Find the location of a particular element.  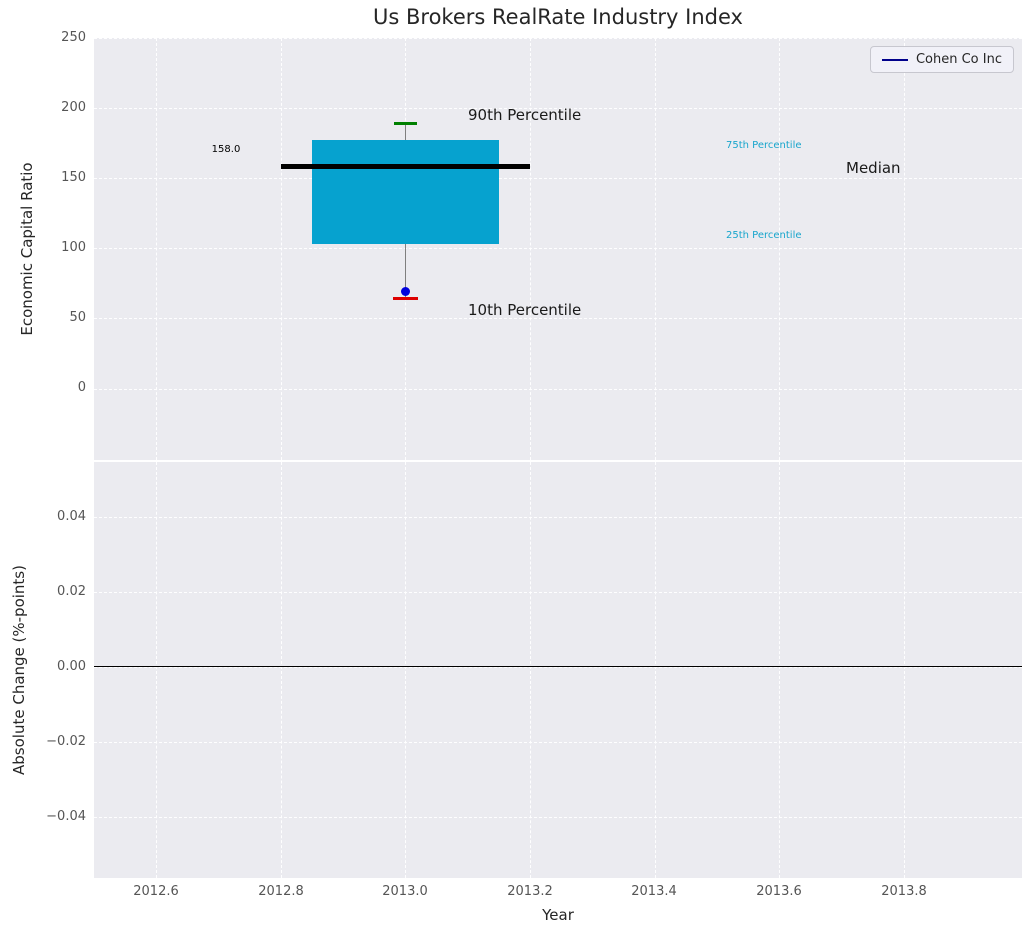

x-axis-label: Year is located at coordinates (558, 915).